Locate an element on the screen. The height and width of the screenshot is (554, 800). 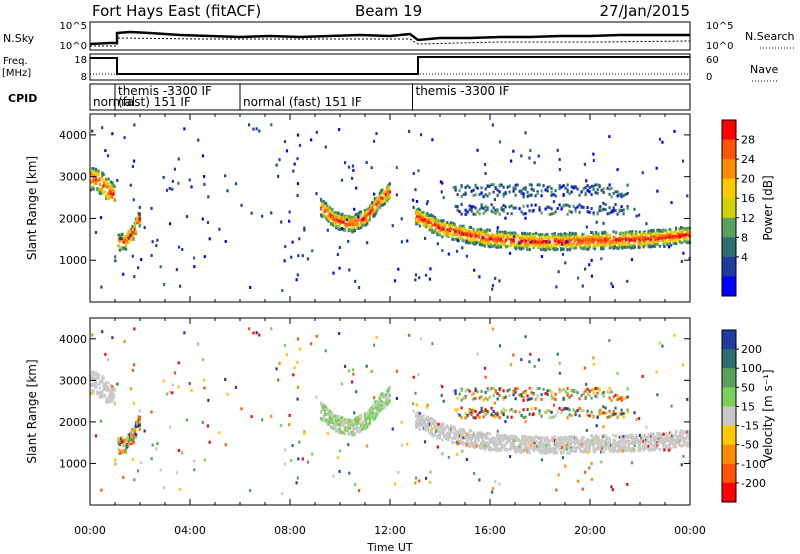
freq-label: Freq. is located at coordinates (15, 61).